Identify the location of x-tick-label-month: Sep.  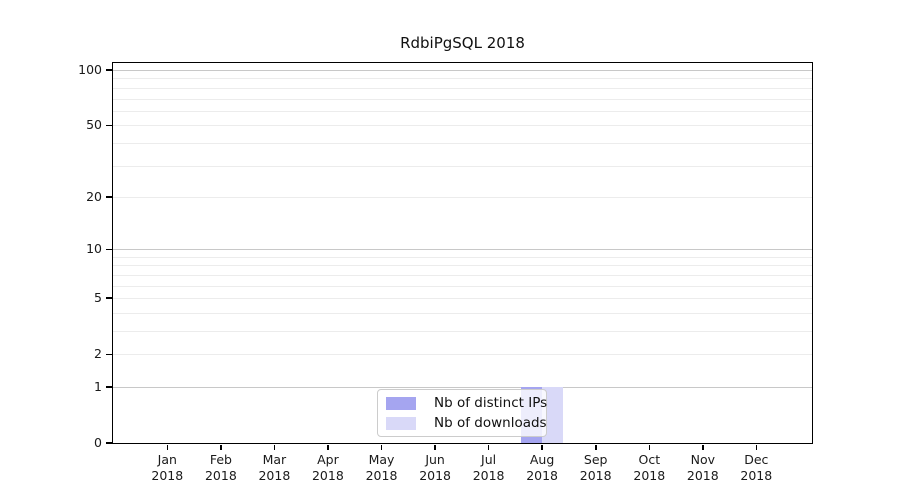
(595, 459).